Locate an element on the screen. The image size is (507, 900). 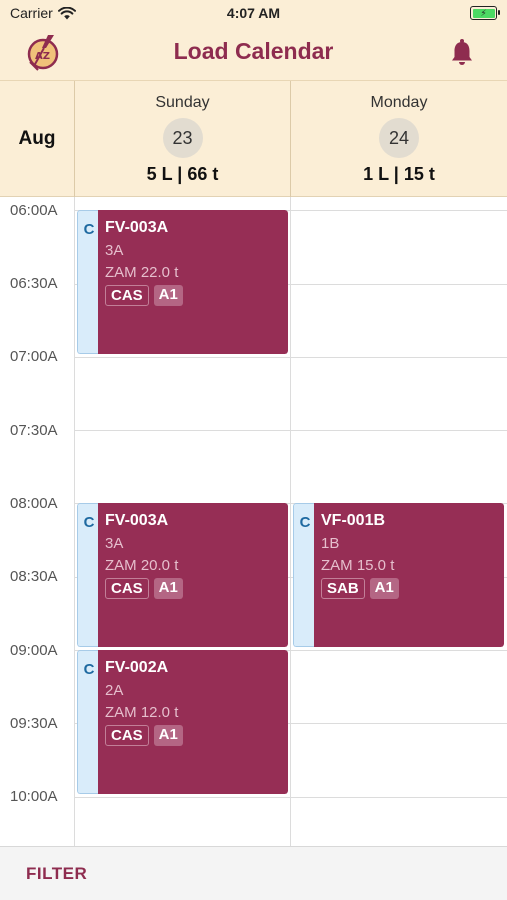
time-label: 08:00A is located at coordinates (34, 503).